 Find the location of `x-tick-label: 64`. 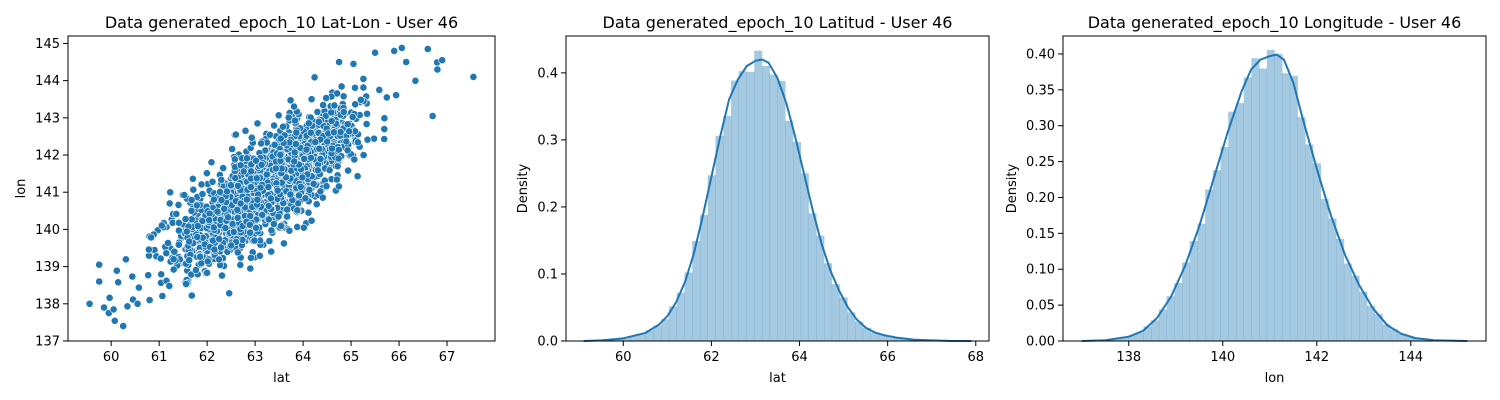

x-tick-label: 64 is located at coordinates (799, 357).